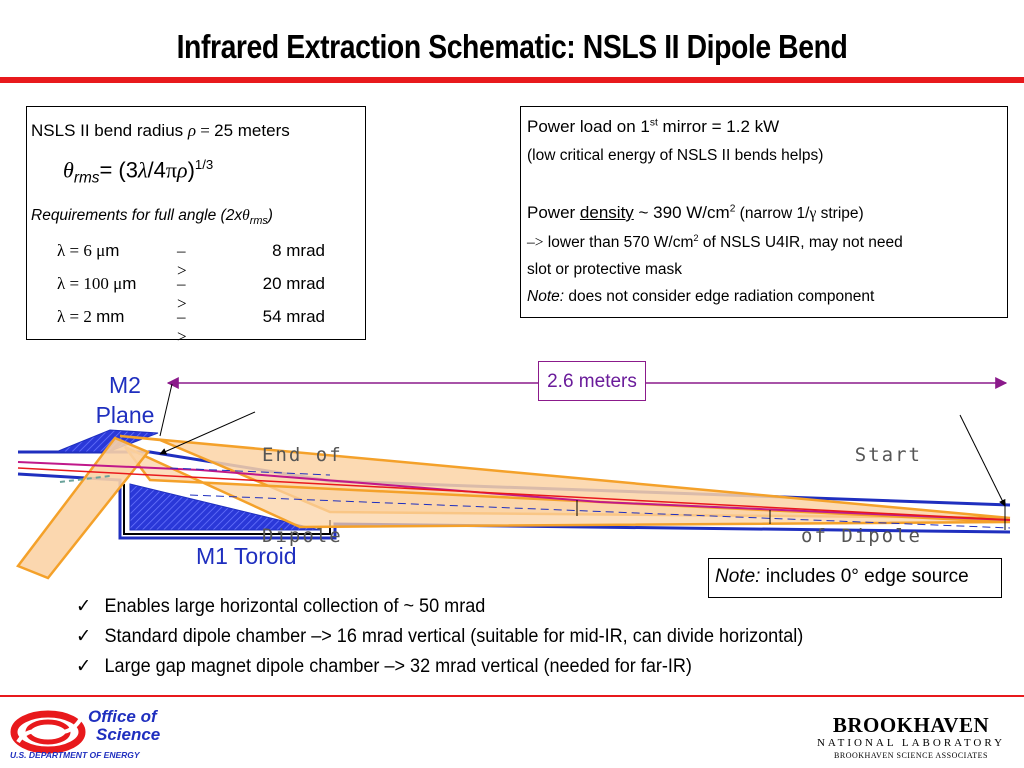  I want to click on edge-source-note: Note: includes 0° edge source, so click(855, 578).